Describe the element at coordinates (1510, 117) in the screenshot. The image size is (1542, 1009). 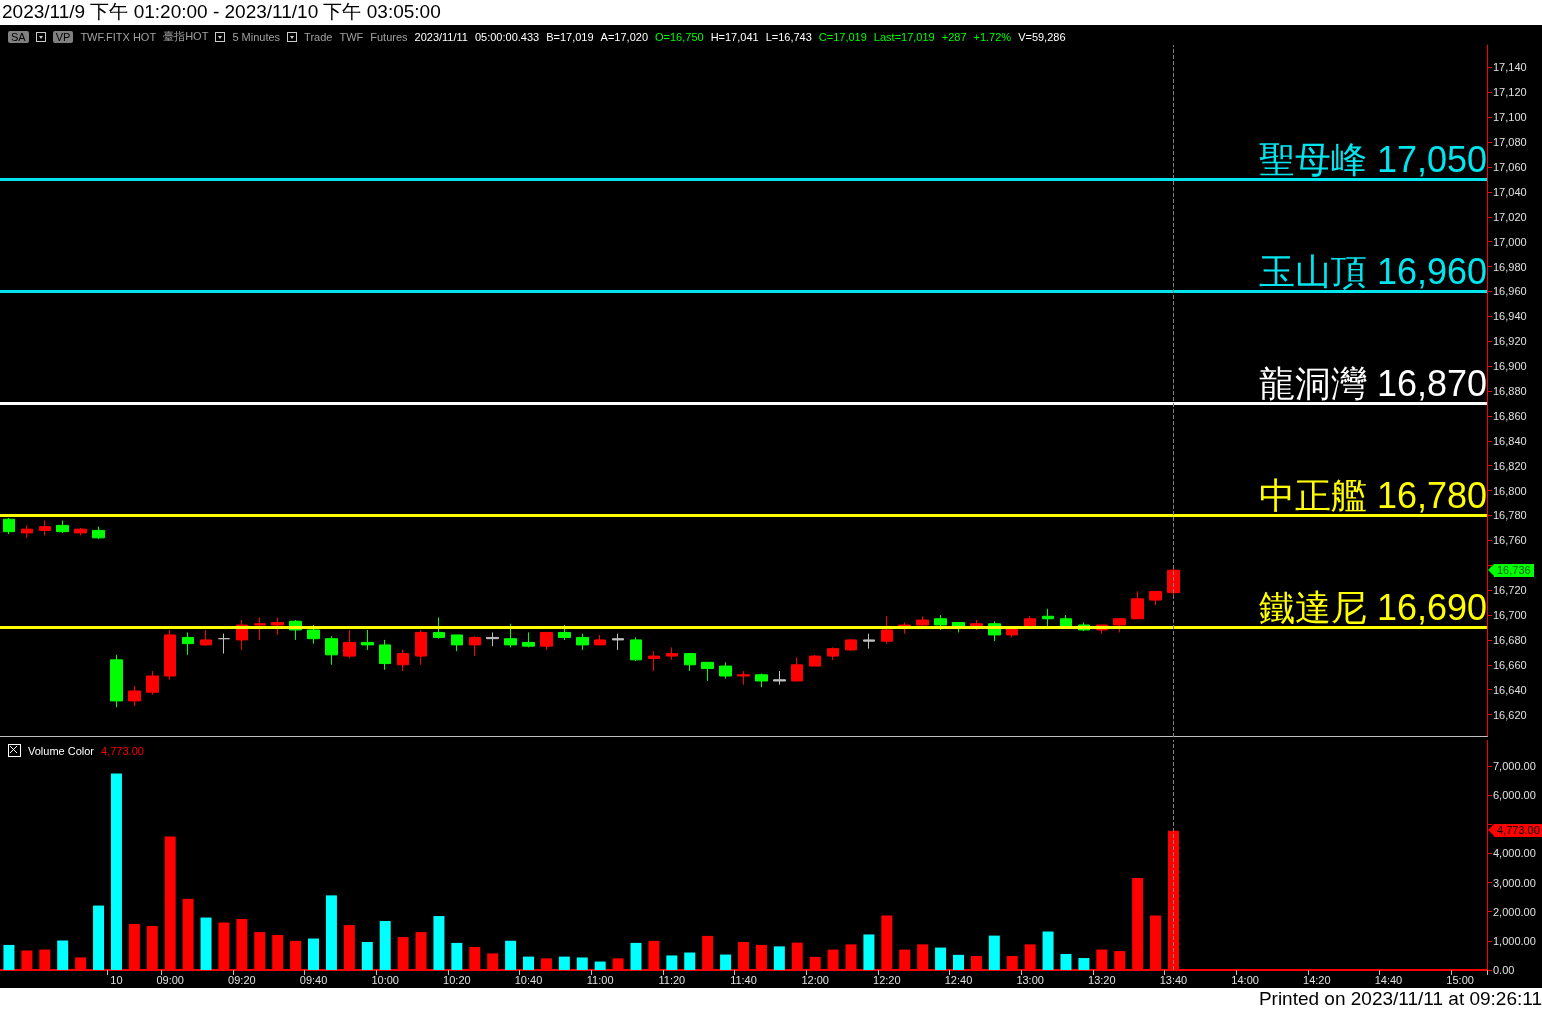
I see `y-tick-label: 17,100` at that location.